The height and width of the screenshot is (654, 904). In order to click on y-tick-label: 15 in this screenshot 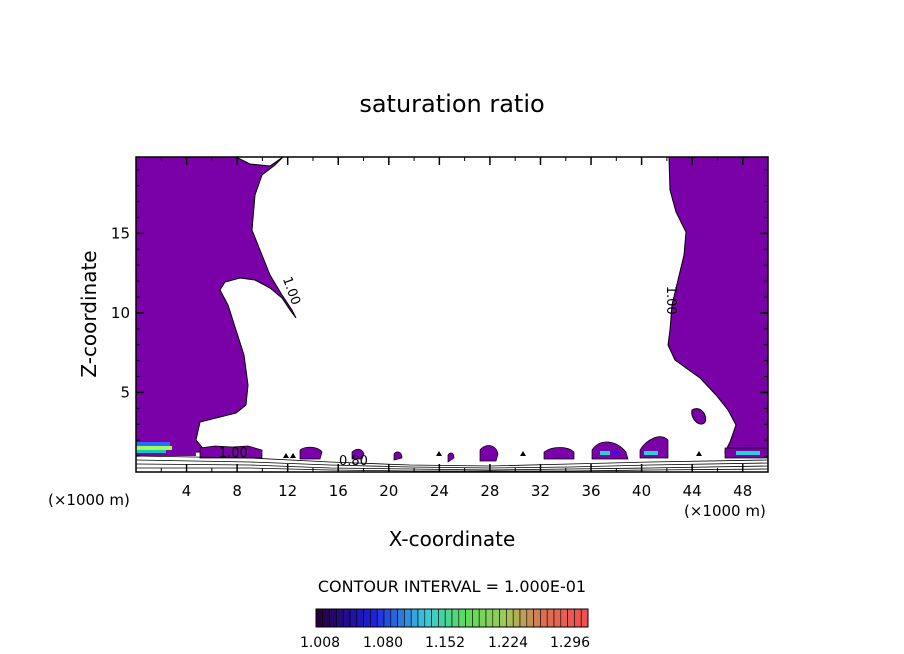, I will do `click(120, 233)`.